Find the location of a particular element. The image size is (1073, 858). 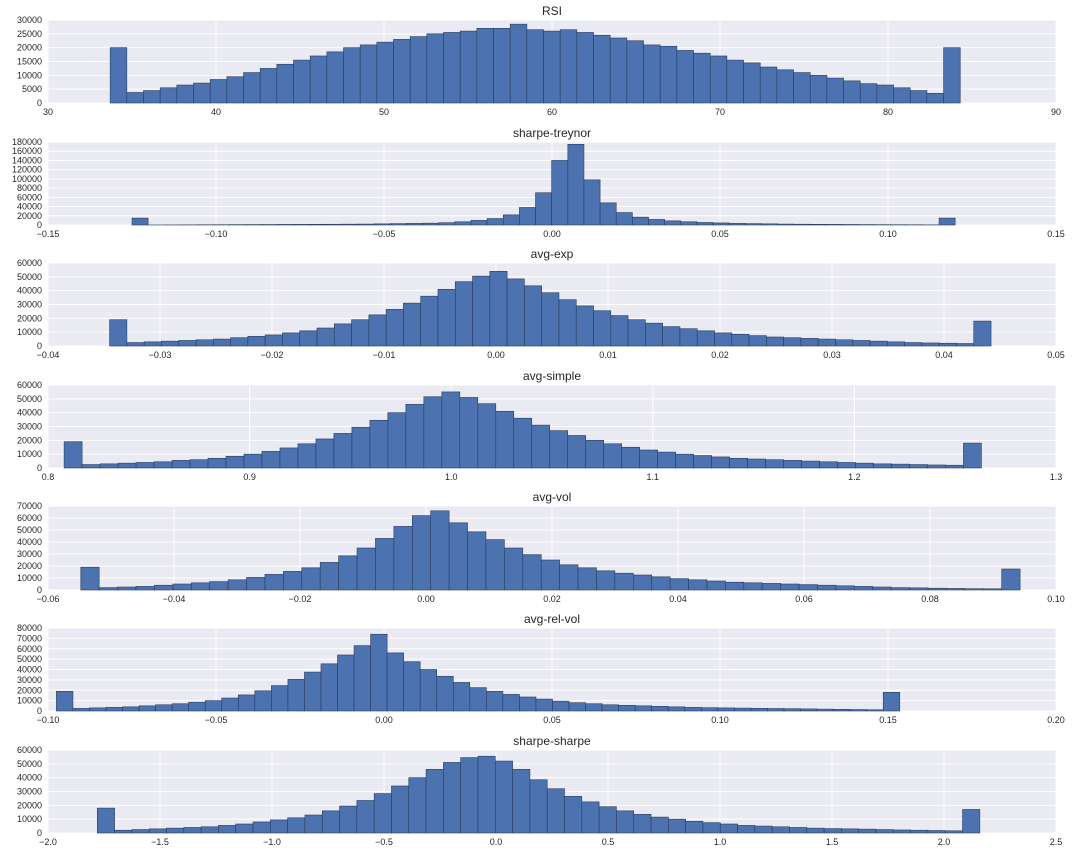

x-tick-label: 1.2 is located at coordinates (854, 477).